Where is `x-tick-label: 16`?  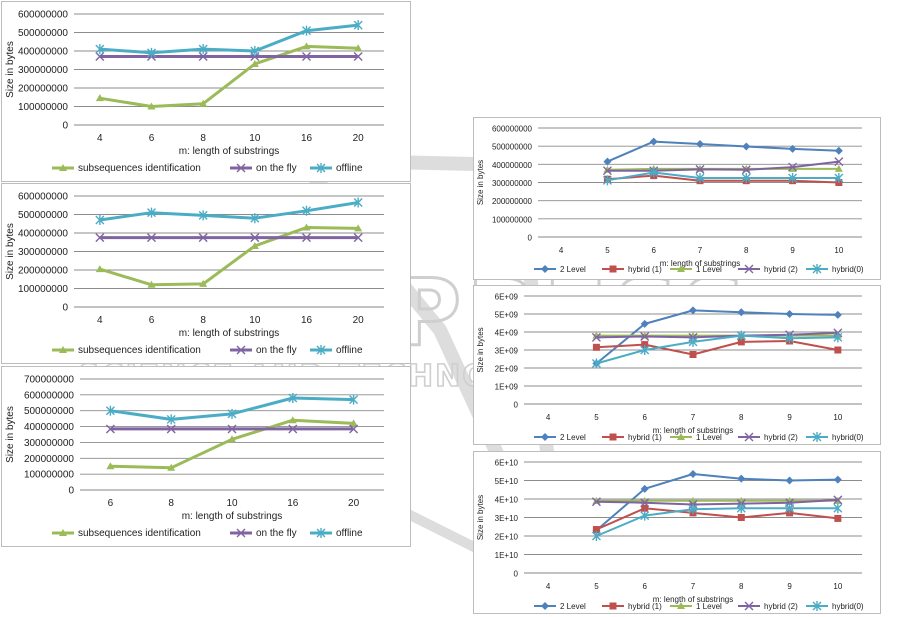
x-tick-label: 16 is located at coordinates (307, 138).